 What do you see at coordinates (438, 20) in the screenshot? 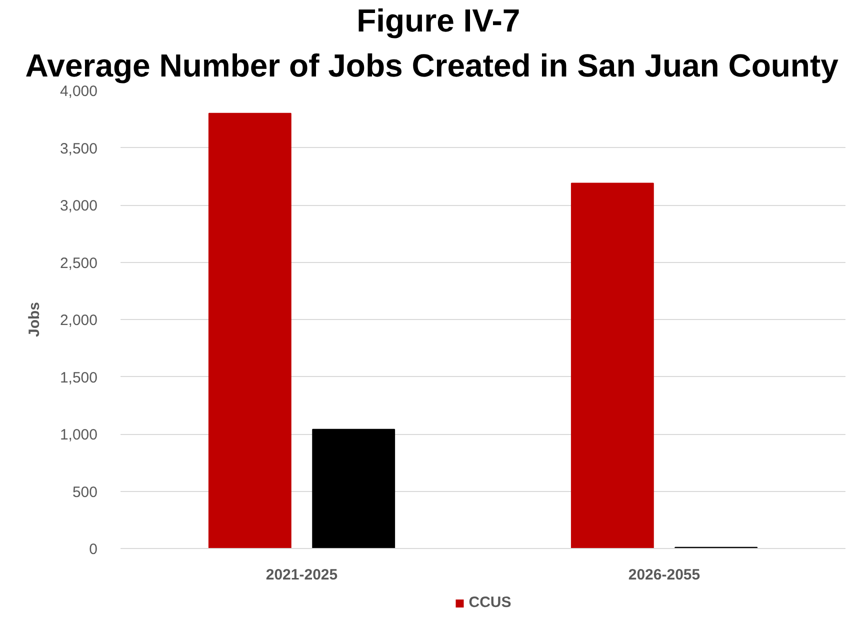
I see `chart-title: Figure IV-7` at bounding box center [438, 20].